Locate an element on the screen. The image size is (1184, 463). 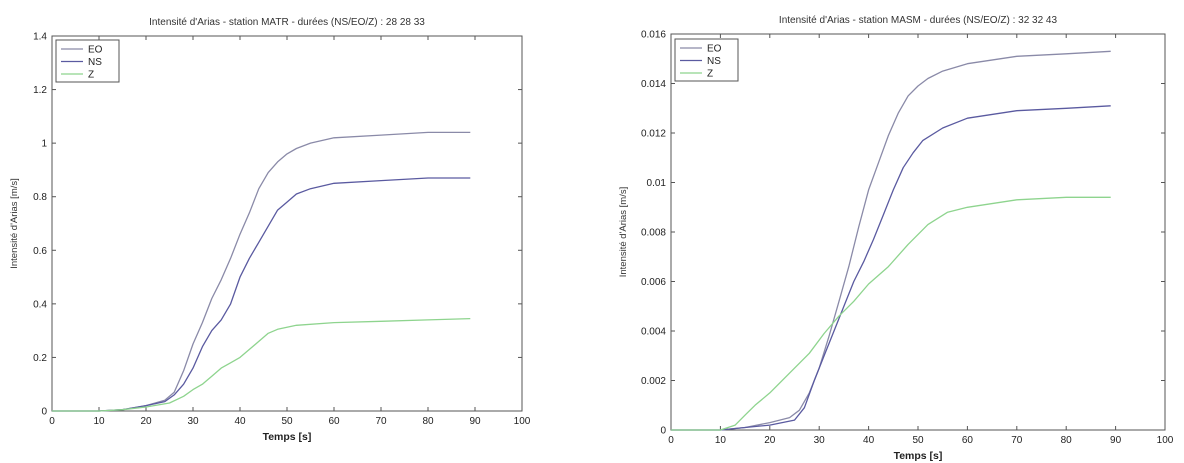
y-tick-label: 0.004 is located at coordinates (653, 332).